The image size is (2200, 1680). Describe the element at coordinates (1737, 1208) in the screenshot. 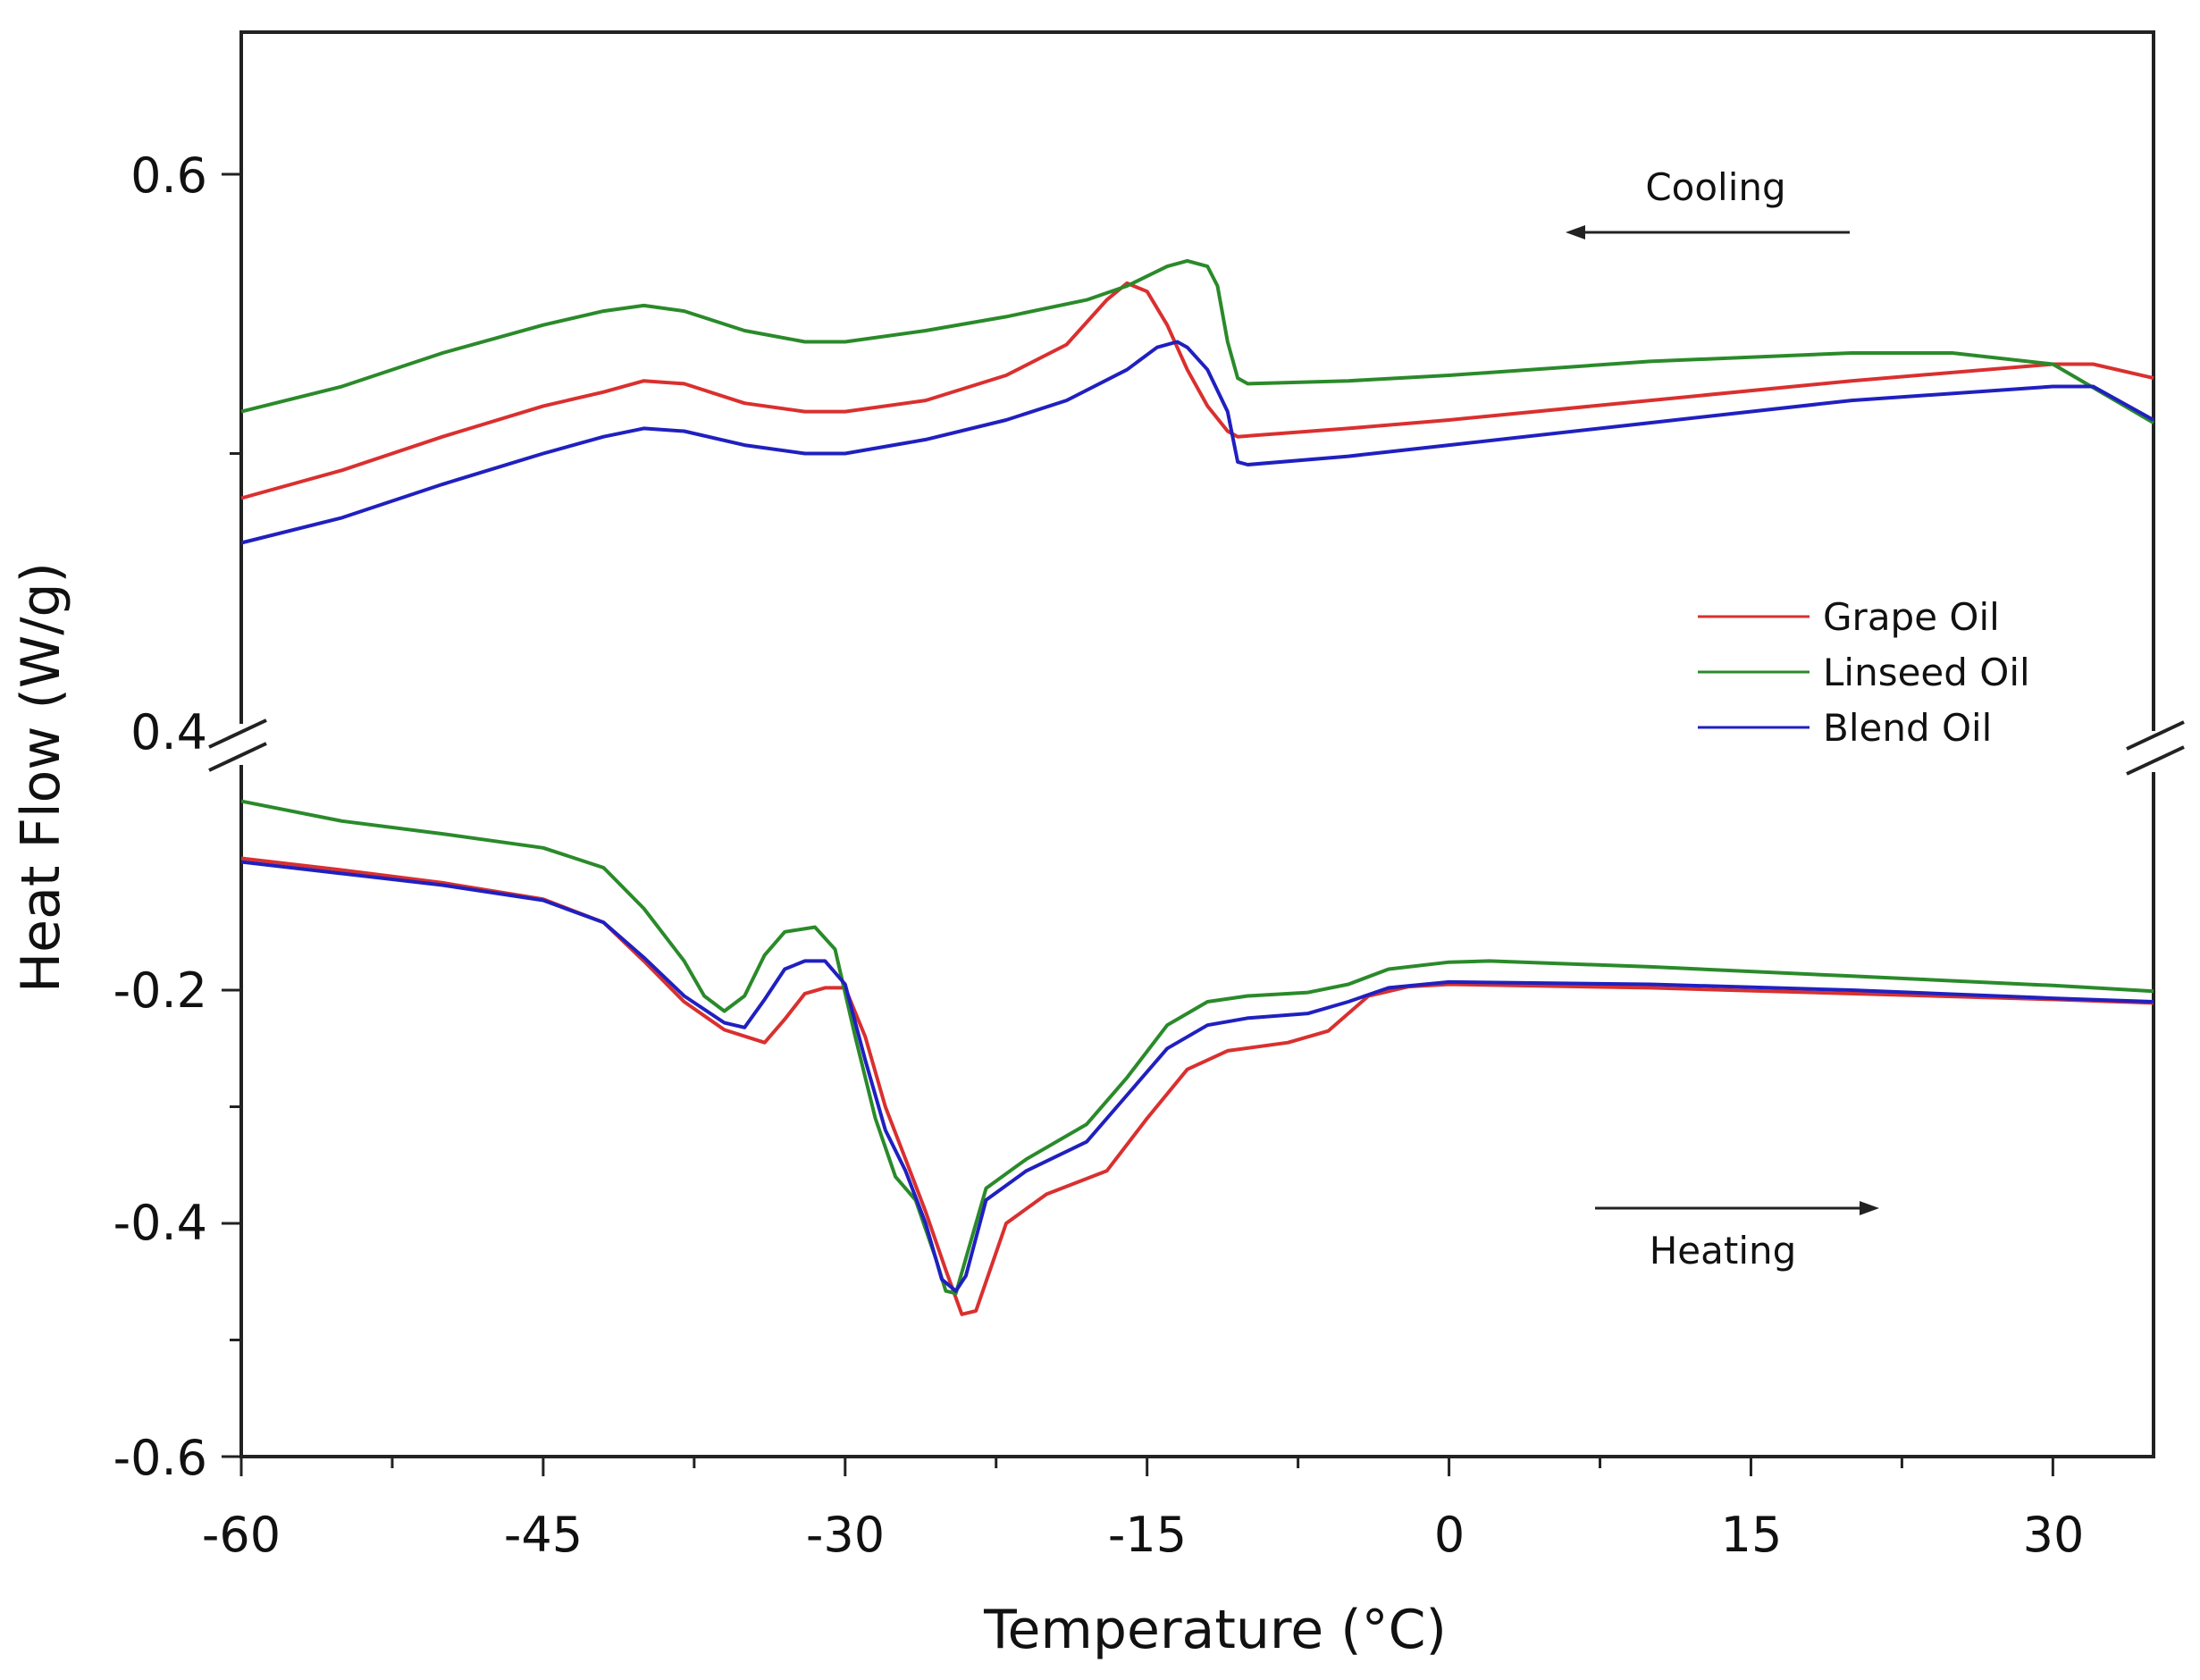

I see `heating-arrow` at that location.